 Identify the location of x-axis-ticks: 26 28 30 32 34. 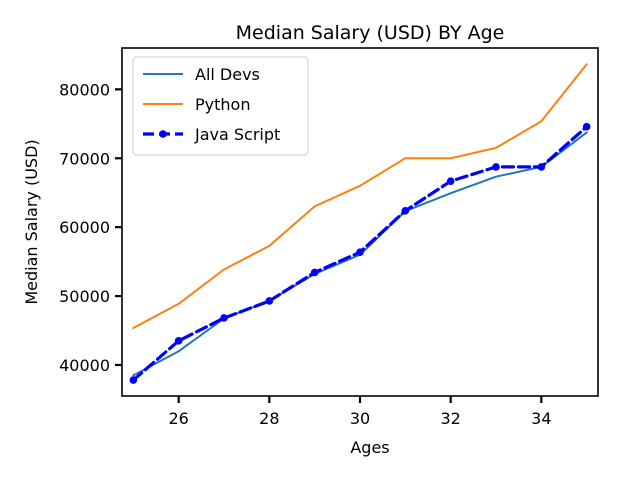
(360, 412).